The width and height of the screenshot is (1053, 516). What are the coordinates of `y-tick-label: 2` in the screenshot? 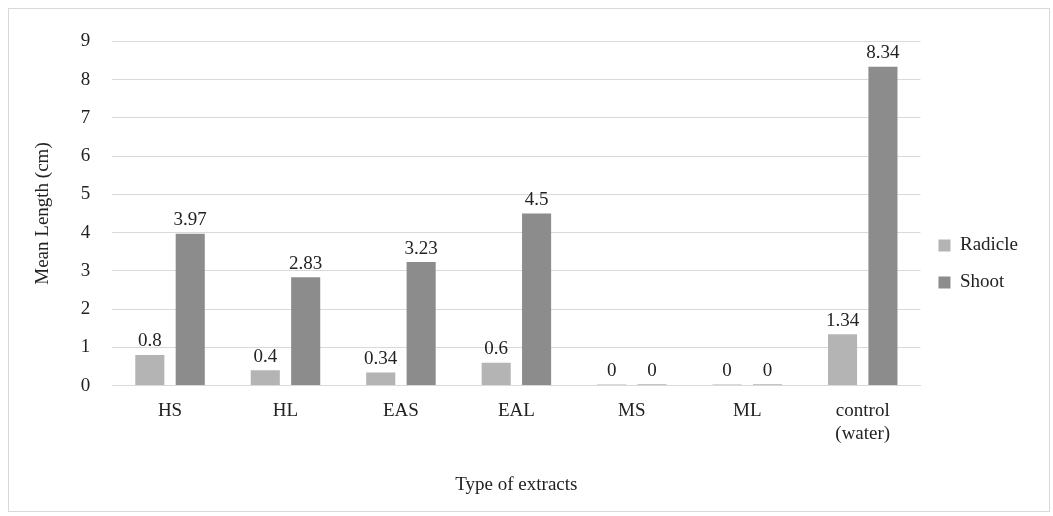 It's located at (85, 308).